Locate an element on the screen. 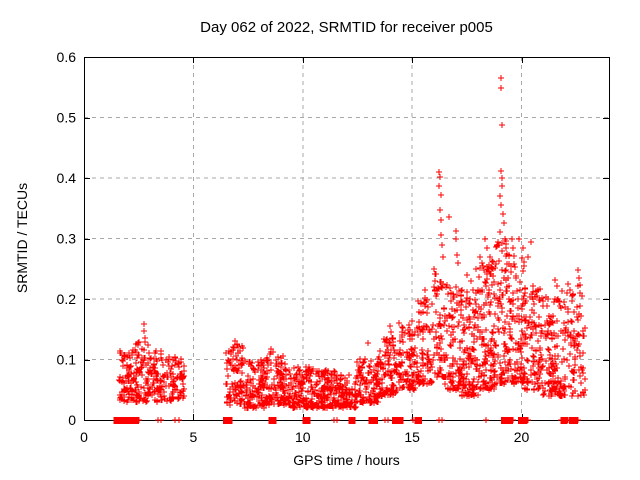 The image size is (640, 480). svg-text: 0.6 is located at coordinates (67, 57).